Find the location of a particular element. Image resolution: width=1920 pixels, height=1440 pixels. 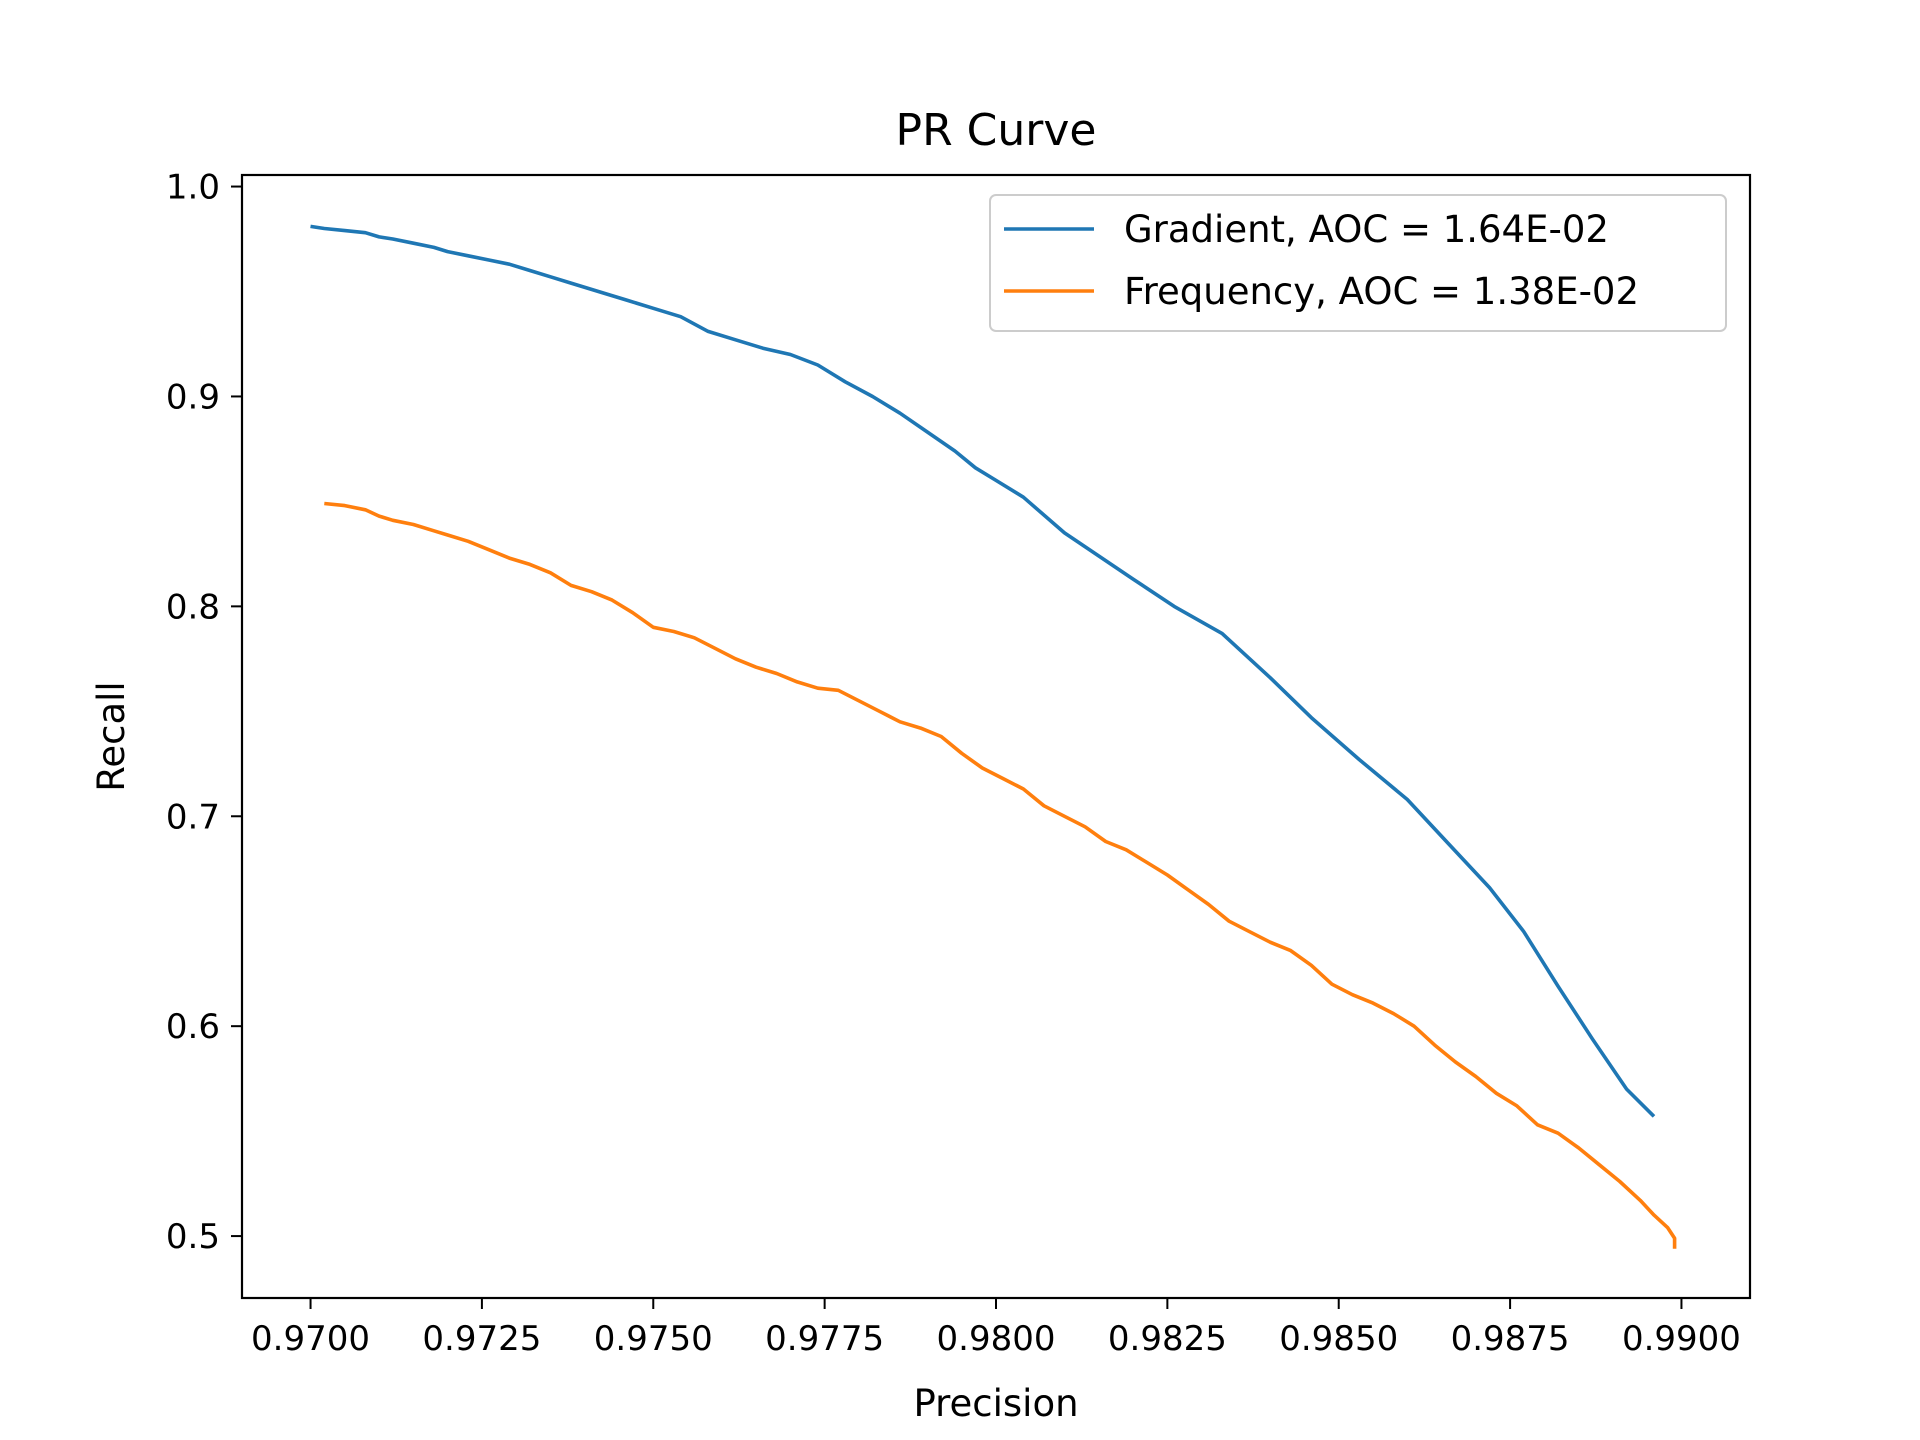

legend-label: Gradient, AOC = 1.64E-02 is located at coordinates (1366, 229).